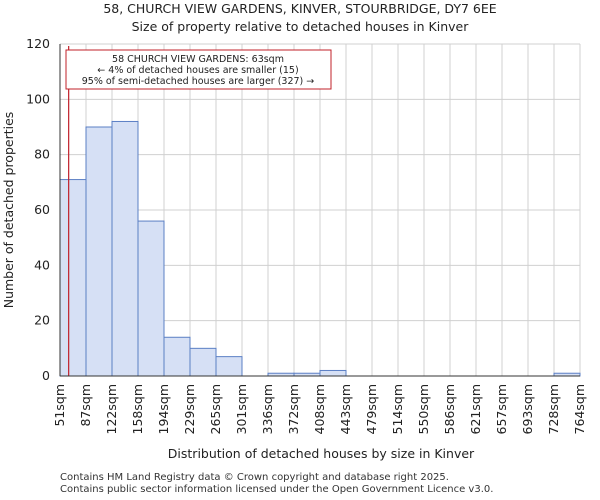 The image size is (600, 500). Describe the element at coordinates (449, 409) in the screenshot. I see `x-tick-label: 586sqm` at that location.